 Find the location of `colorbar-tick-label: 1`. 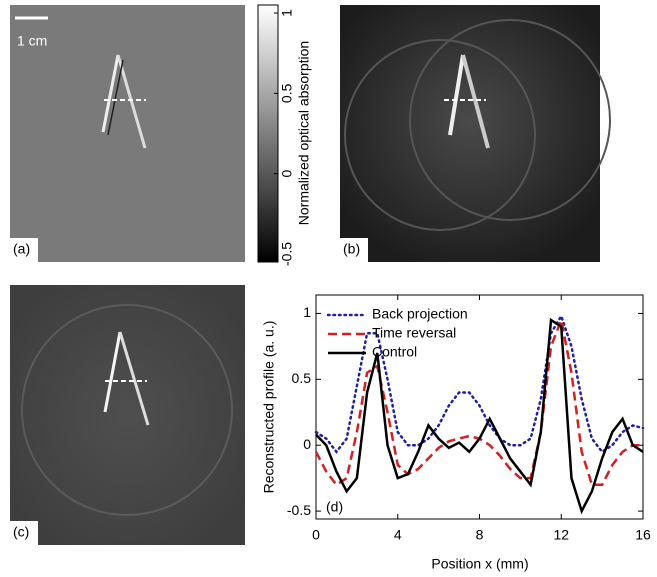

colorbar-tick-label: 1 is located at coordinates (287, 13).